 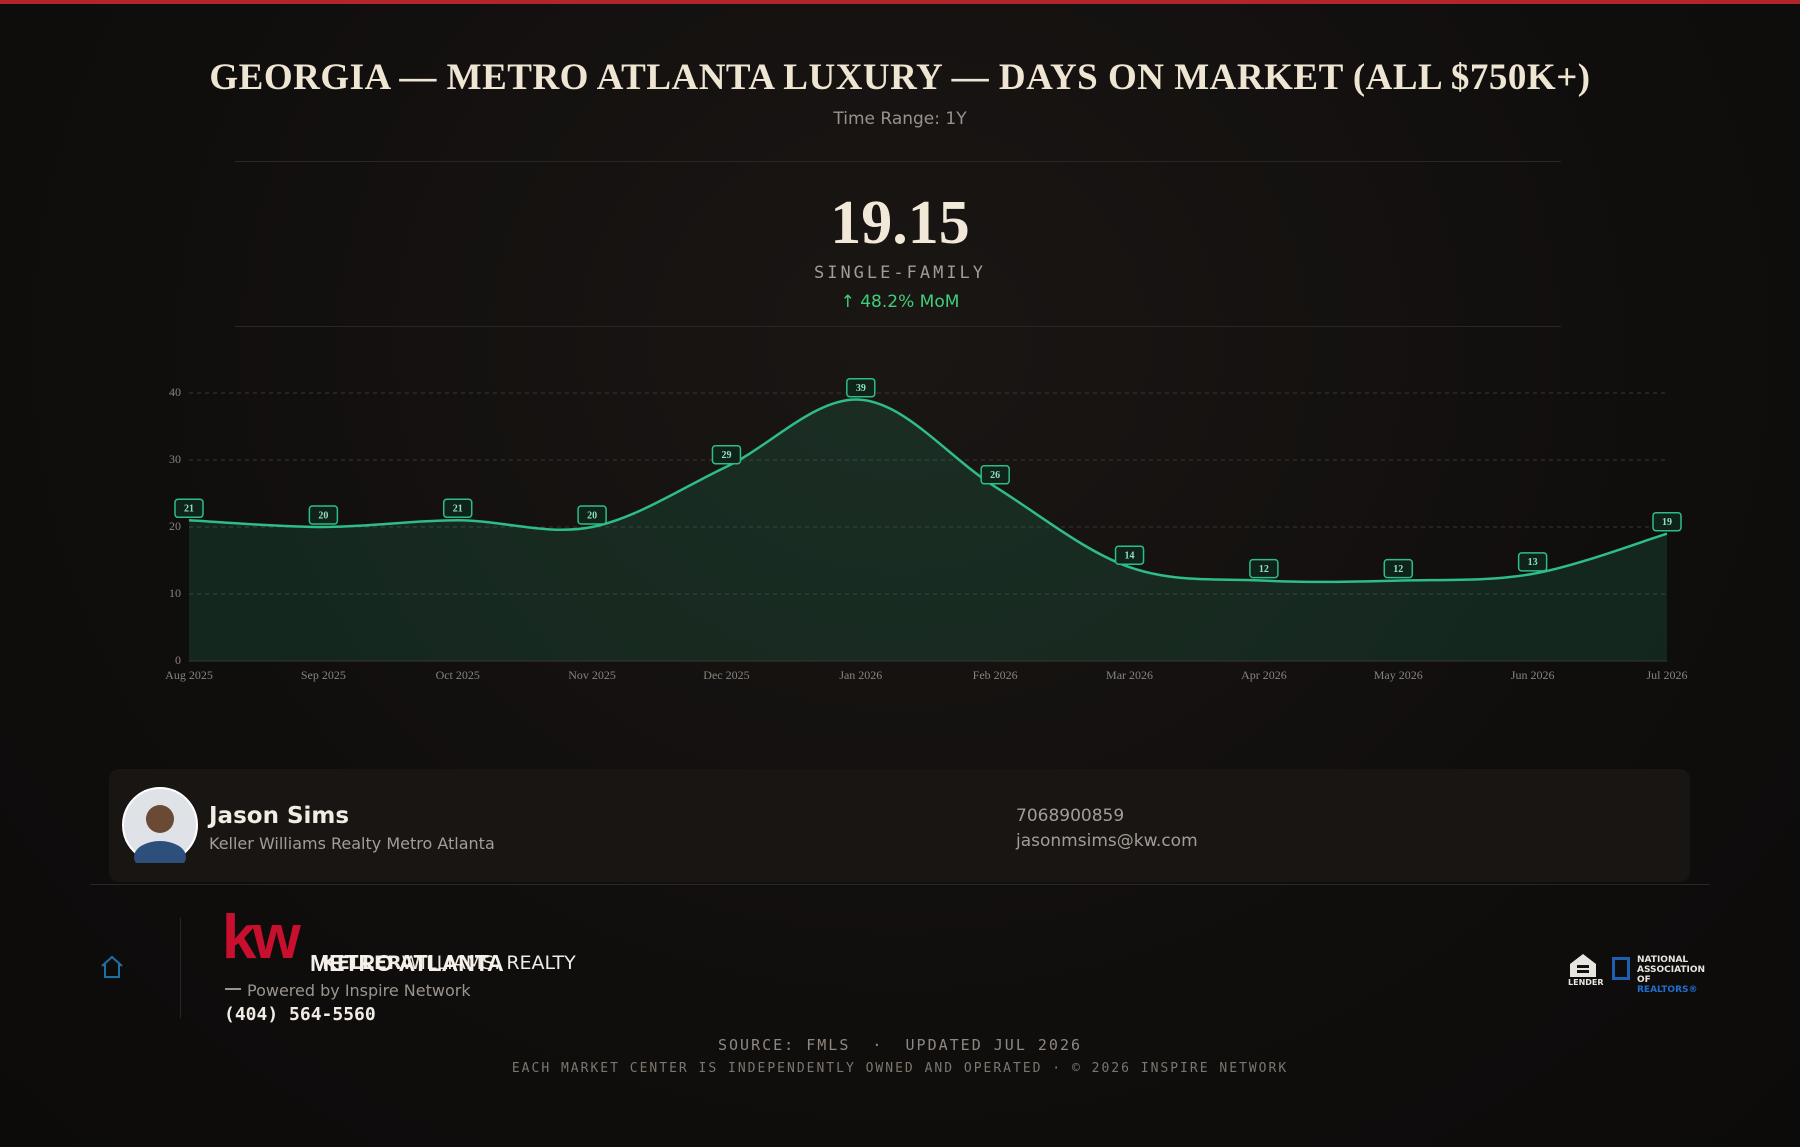 What do you see at coordinates (1398, 675) in the screenshot?
I see `x-tick-label: May 2026` at bounding box center [1398, 675].